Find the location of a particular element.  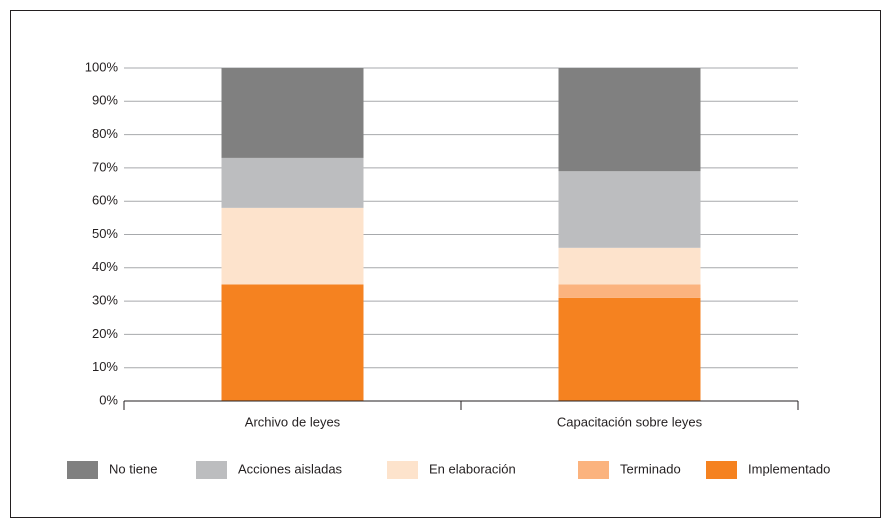

y-tick-label: 10% is located at coordinates (105, 366).